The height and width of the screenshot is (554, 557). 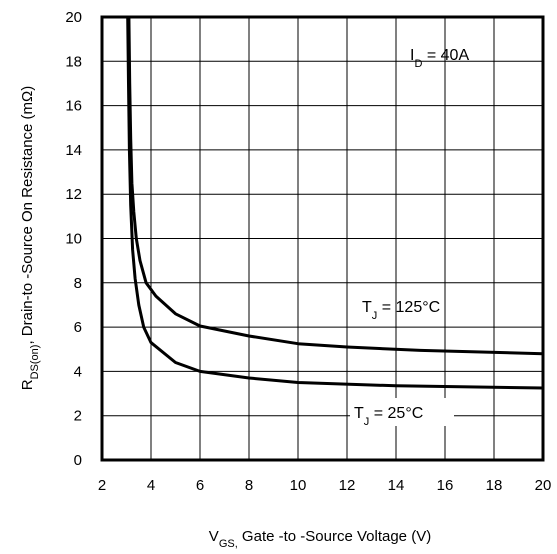 What do you see at coordinates (445, 485) in the screenshot?
I see `x-tick-label: 16` at bounding box center [445, 485].